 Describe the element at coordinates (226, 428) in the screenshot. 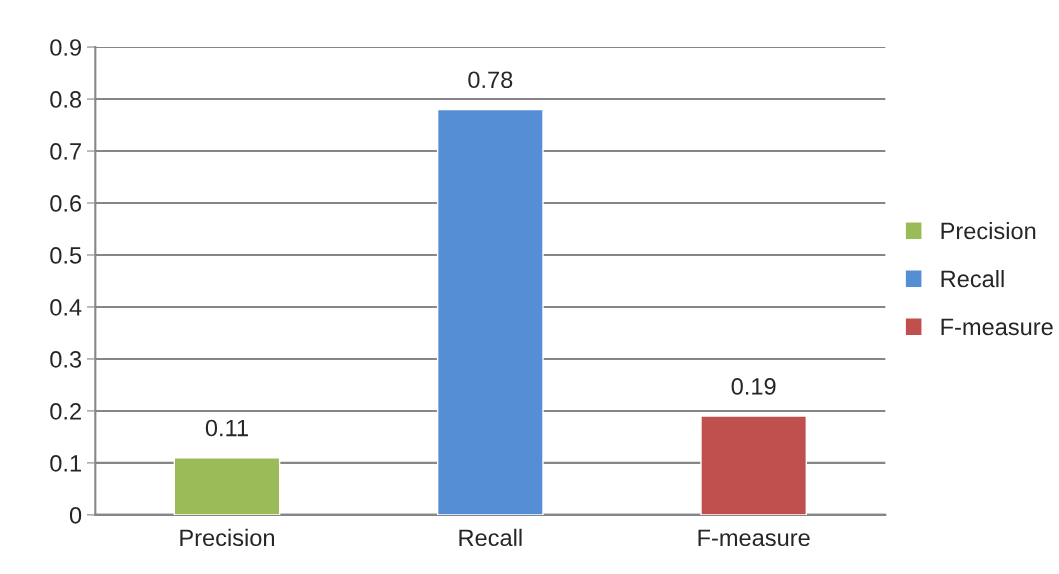

I see `data-label: 0.11` at that location.